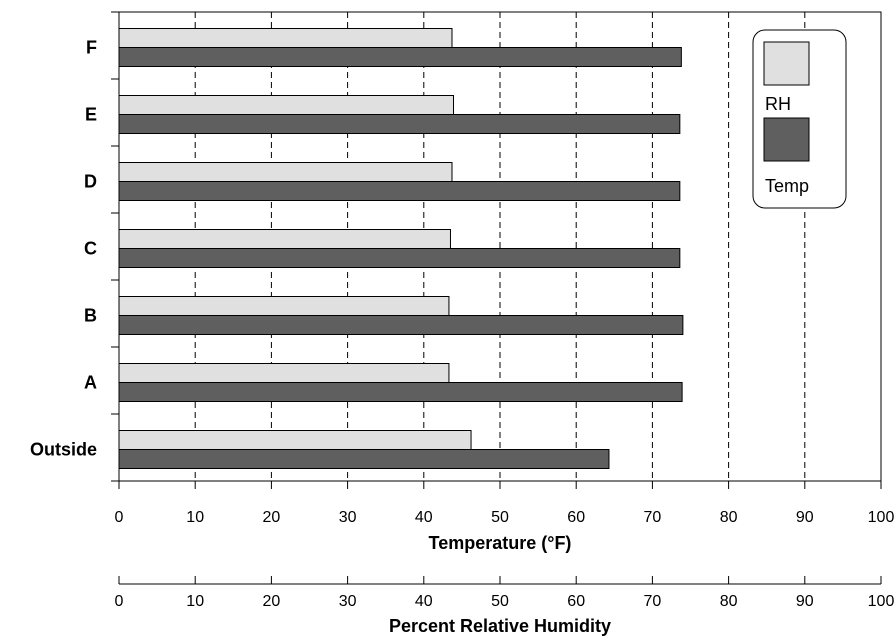  Describe the element at coordinates (505, 503) in the screenshot. I see `x-axis-temperature: 0 10 20 30 40 50 60 70 80 90 100` at that location.